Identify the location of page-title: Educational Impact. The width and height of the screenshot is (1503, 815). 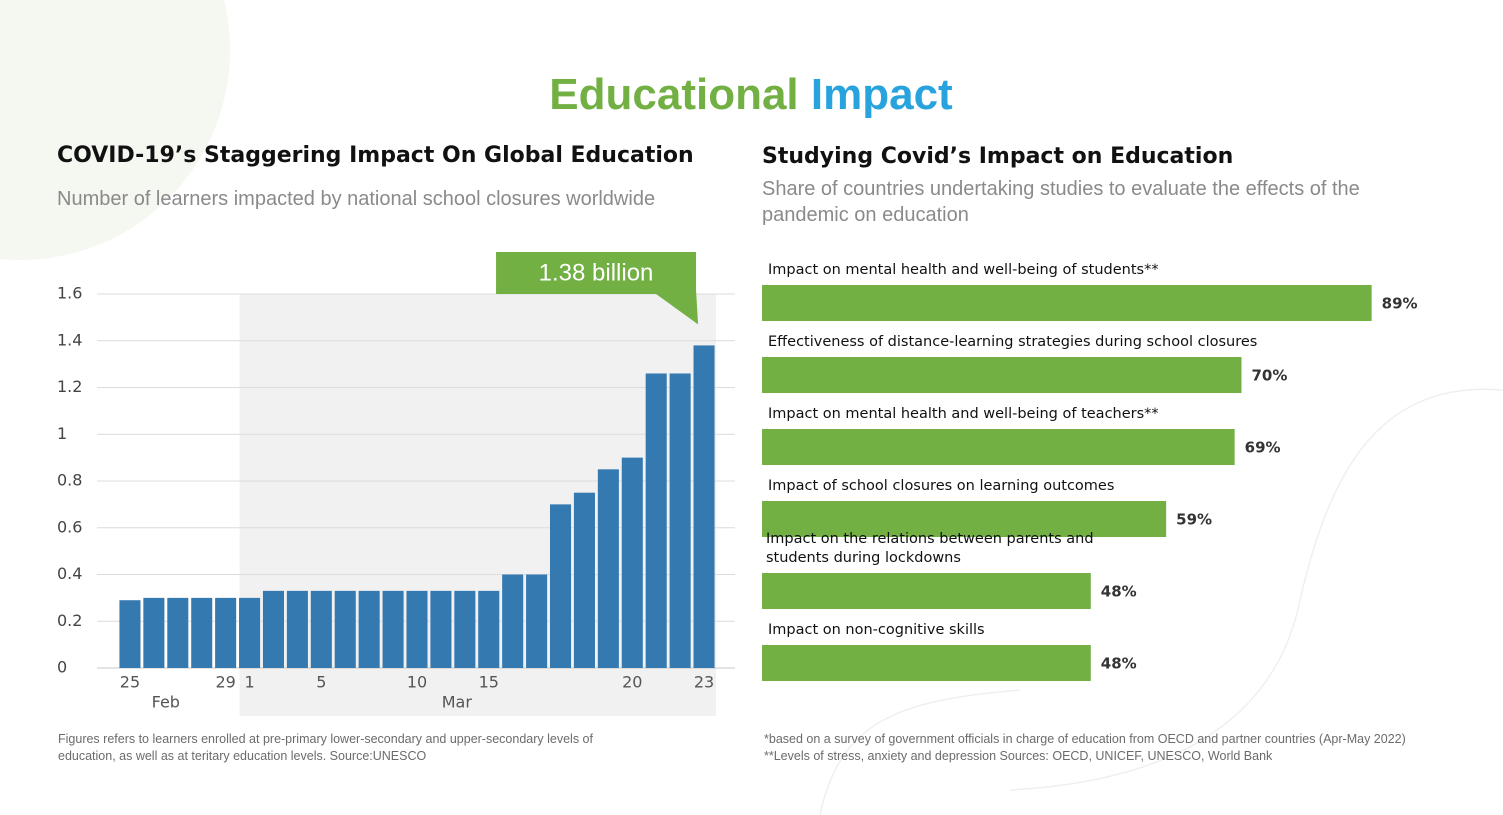
(751, 94).